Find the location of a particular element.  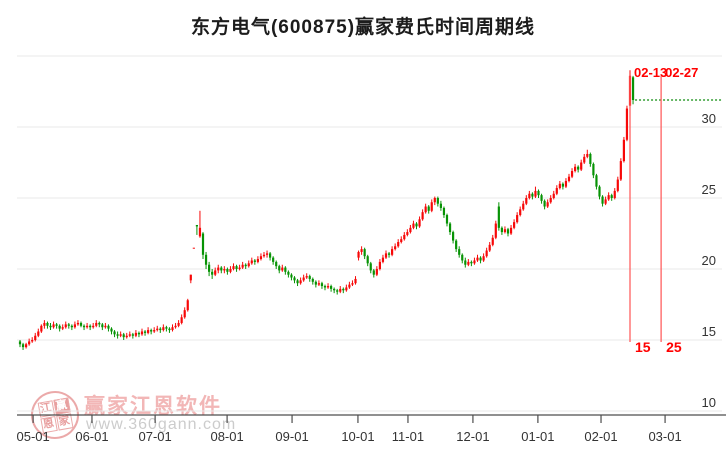

fib-time-lines: 02-13 15 02-27 25 is located at coordinates (663, 210).